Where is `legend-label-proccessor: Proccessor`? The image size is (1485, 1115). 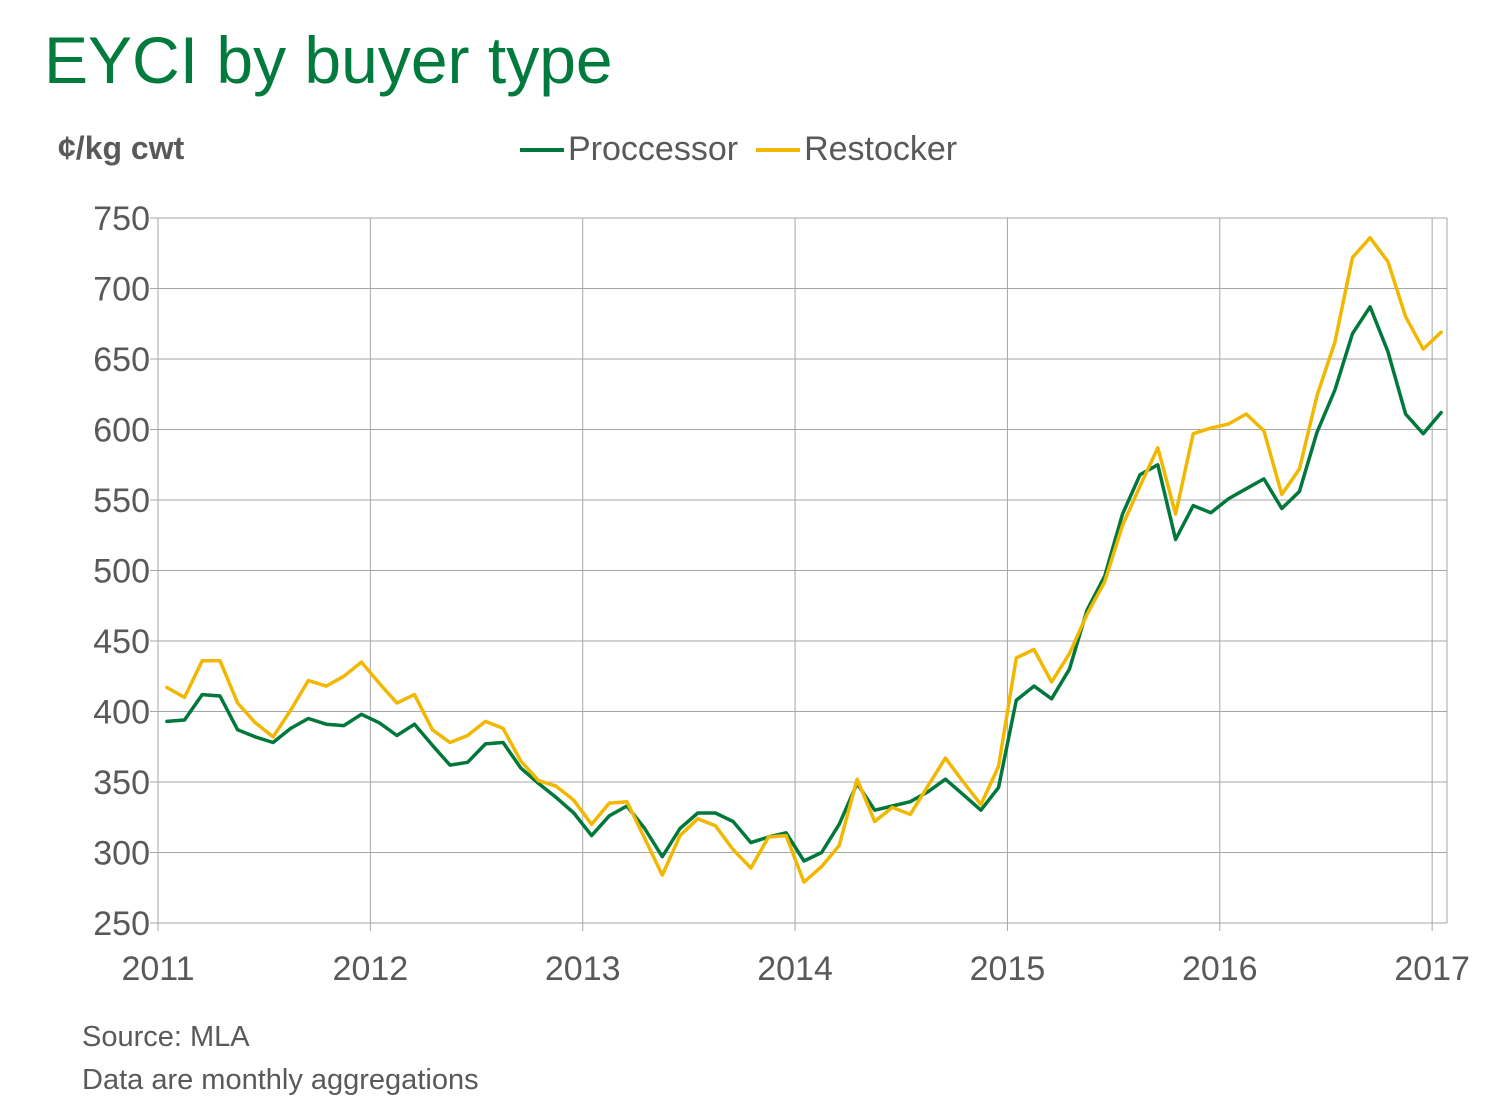 legend-label-proccessor: Proccessor is located at coordinates (653, 149).